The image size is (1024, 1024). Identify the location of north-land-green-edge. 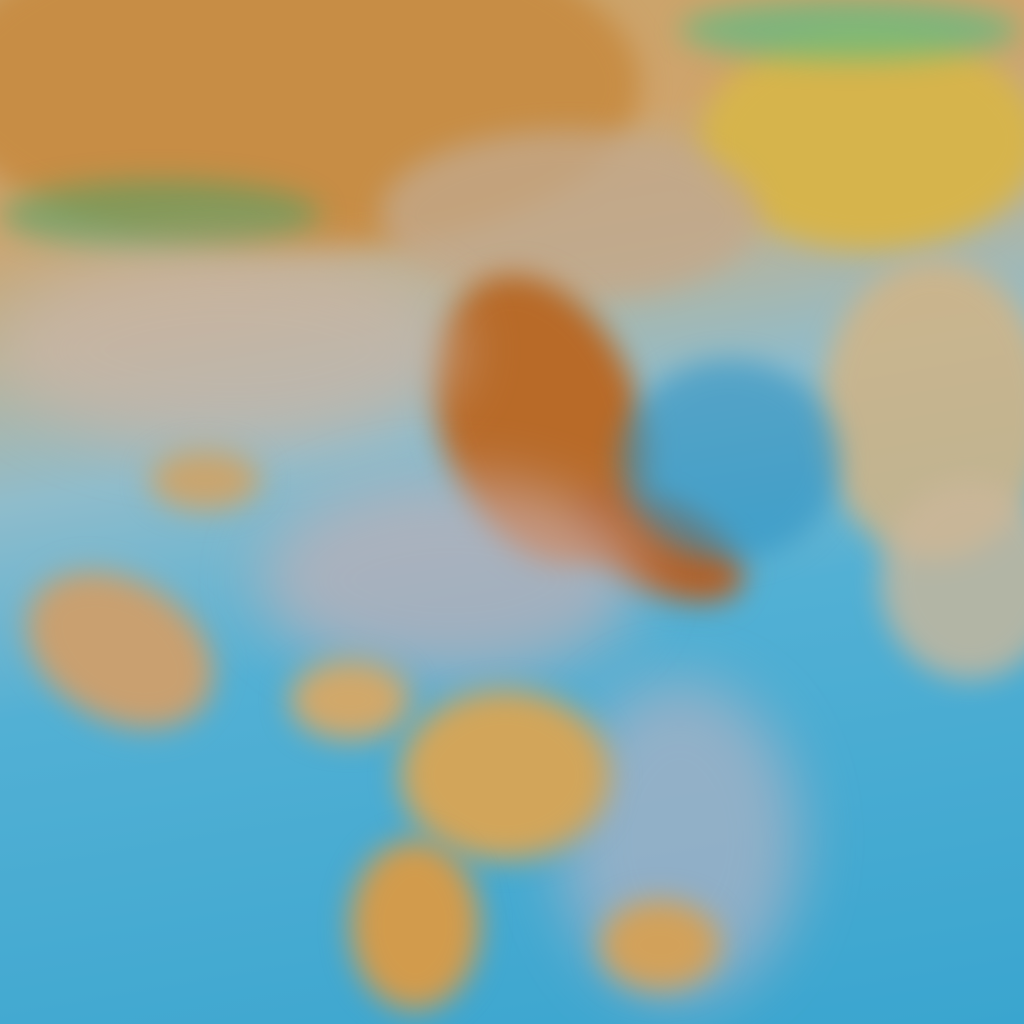
(160, 215).